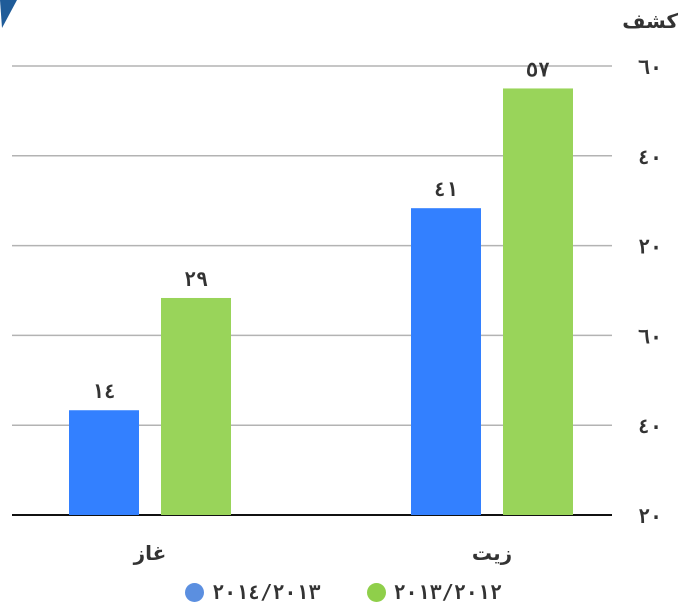  Describe the element at coordinates (196, 279) in the screenshot. I see `bar-value-label: ٢٩` at that location.